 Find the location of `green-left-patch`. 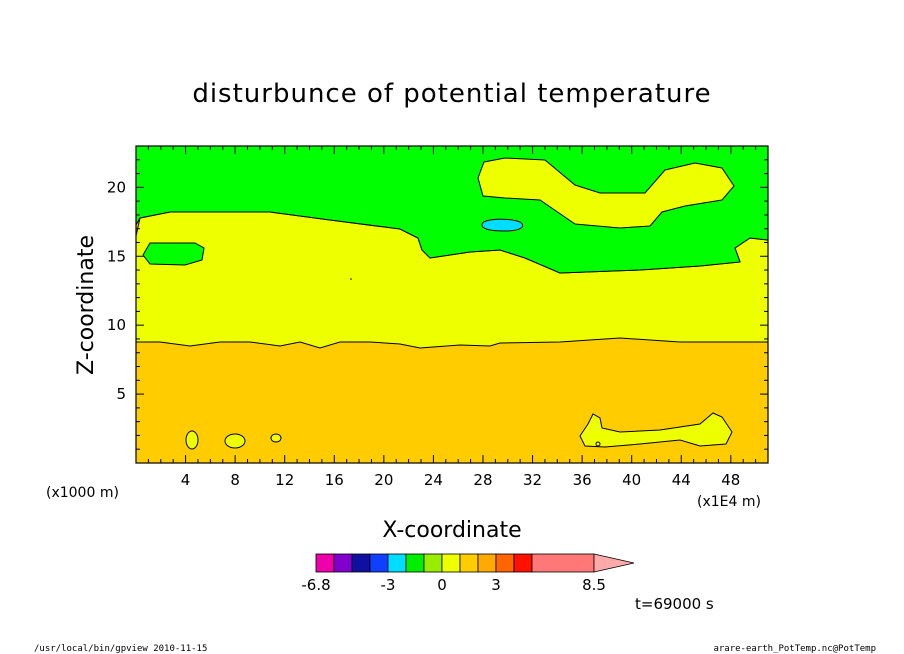

green-left-patch is located at coordinates (173, 254).